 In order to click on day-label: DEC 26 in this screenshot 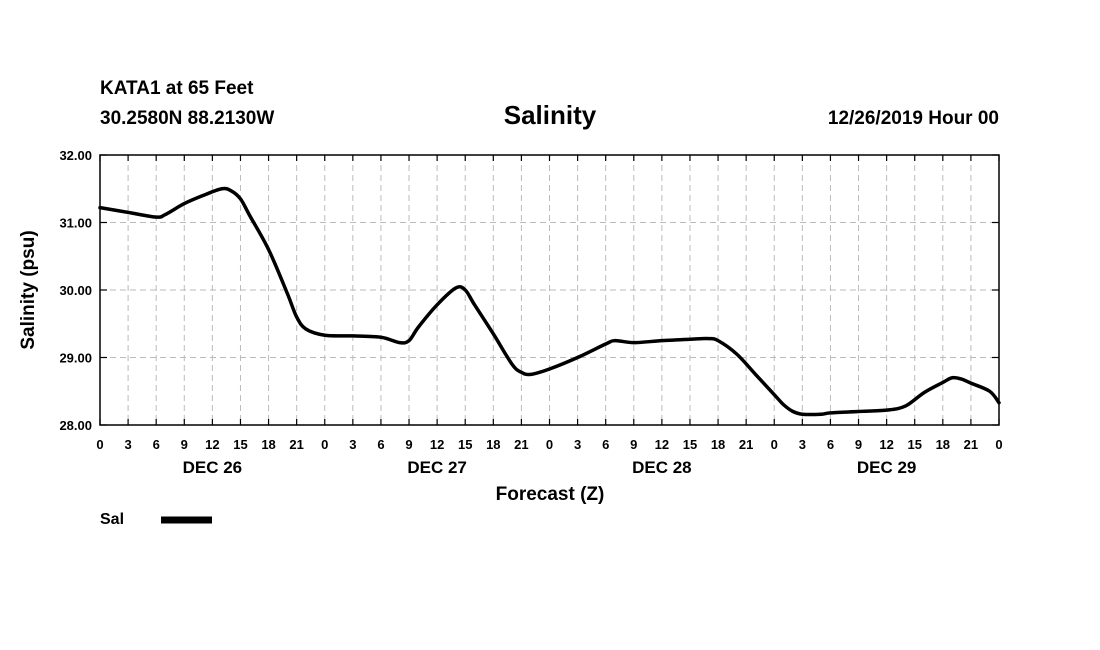, I will do `click(213, 467)`.